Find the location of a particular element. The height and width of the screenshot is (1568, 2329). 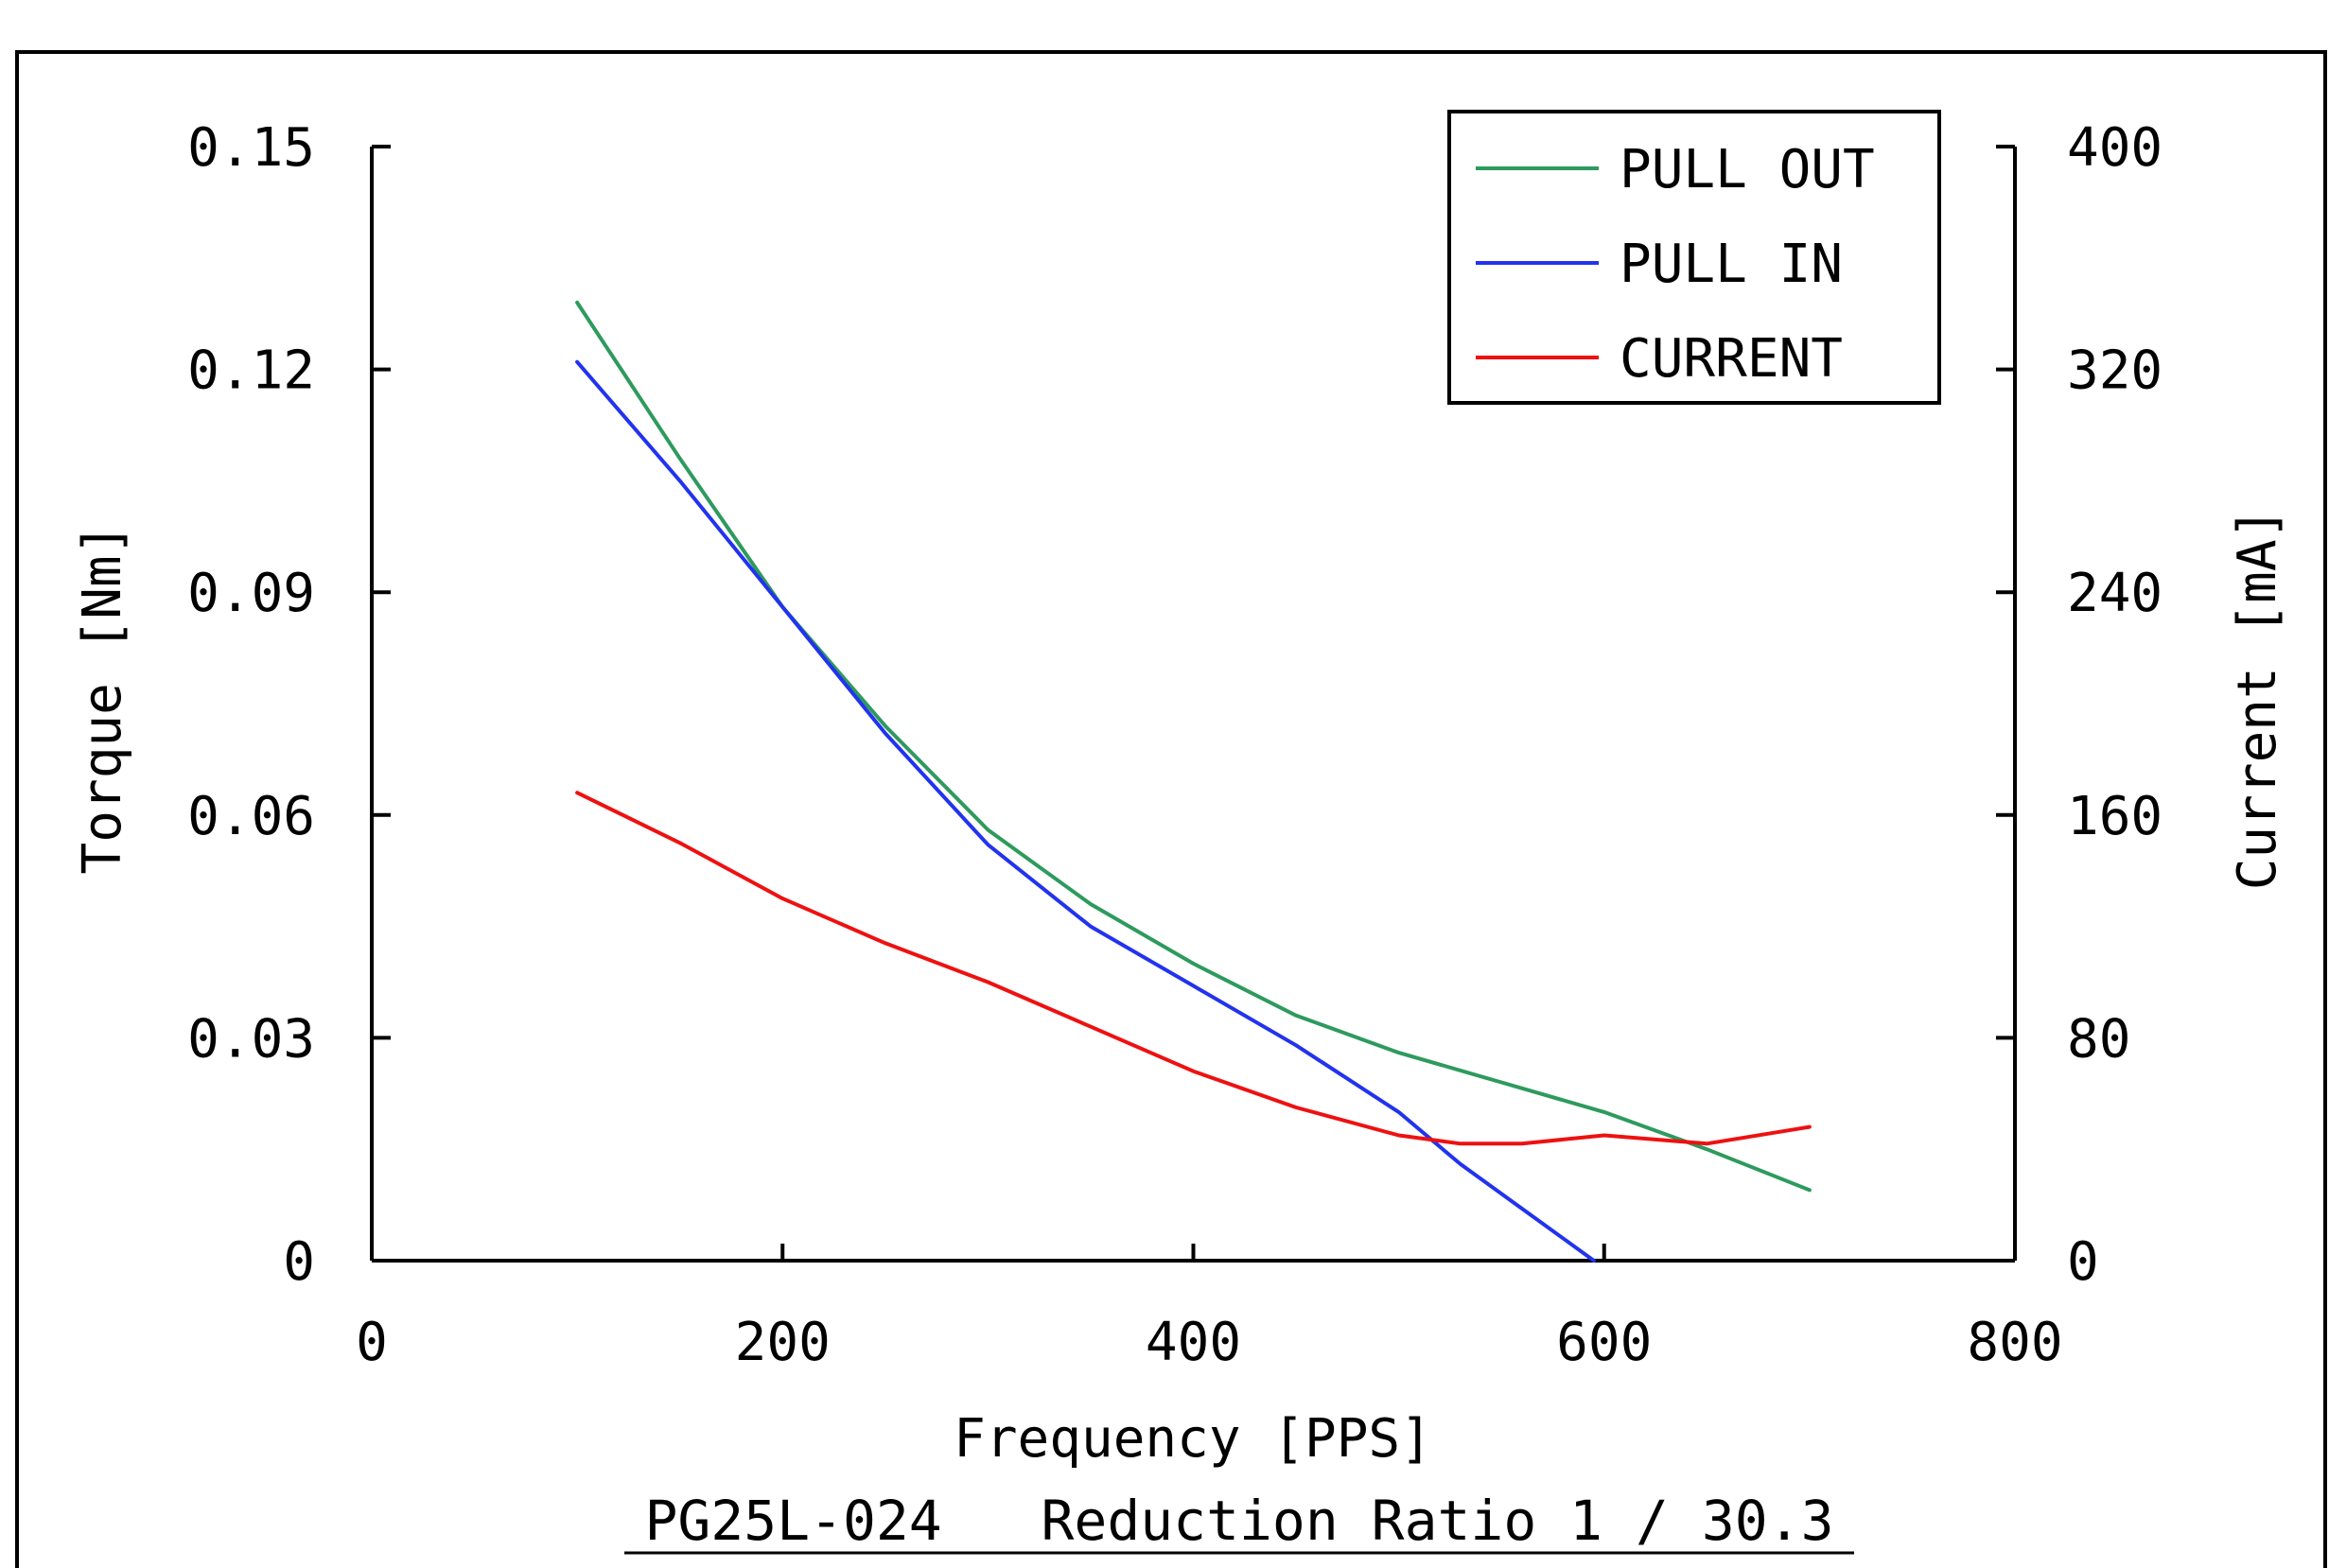

x-tick-label: 600 is located at coordinates (1604, 1342).